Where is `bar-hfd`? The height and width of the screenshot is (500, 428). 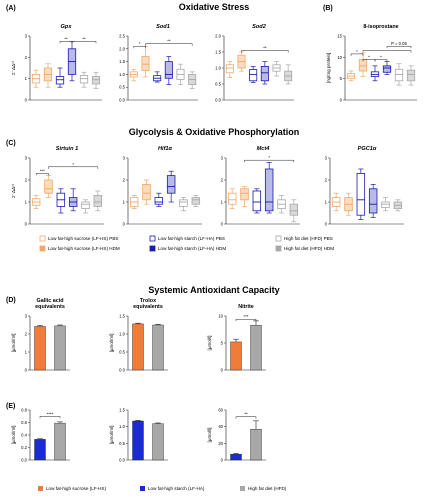
bar-hfd is located at coordinates (158, 441).